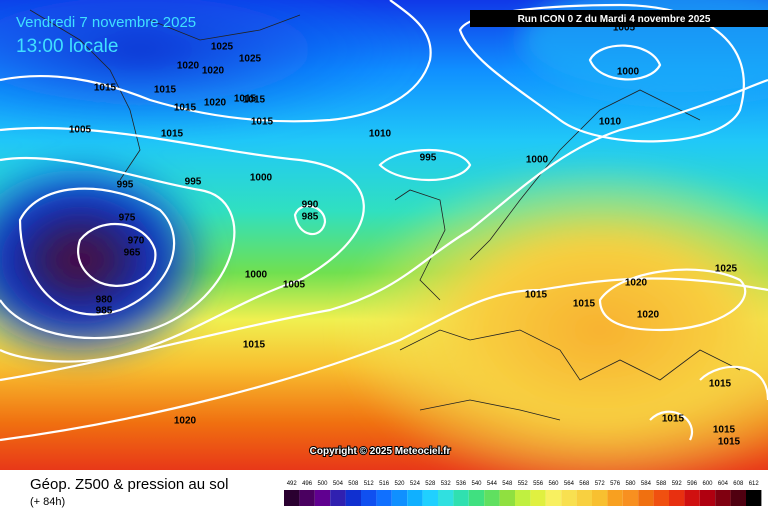 This screenshot has height=517, width=768. I want to click on scale-label: 560, so click(553, 484).